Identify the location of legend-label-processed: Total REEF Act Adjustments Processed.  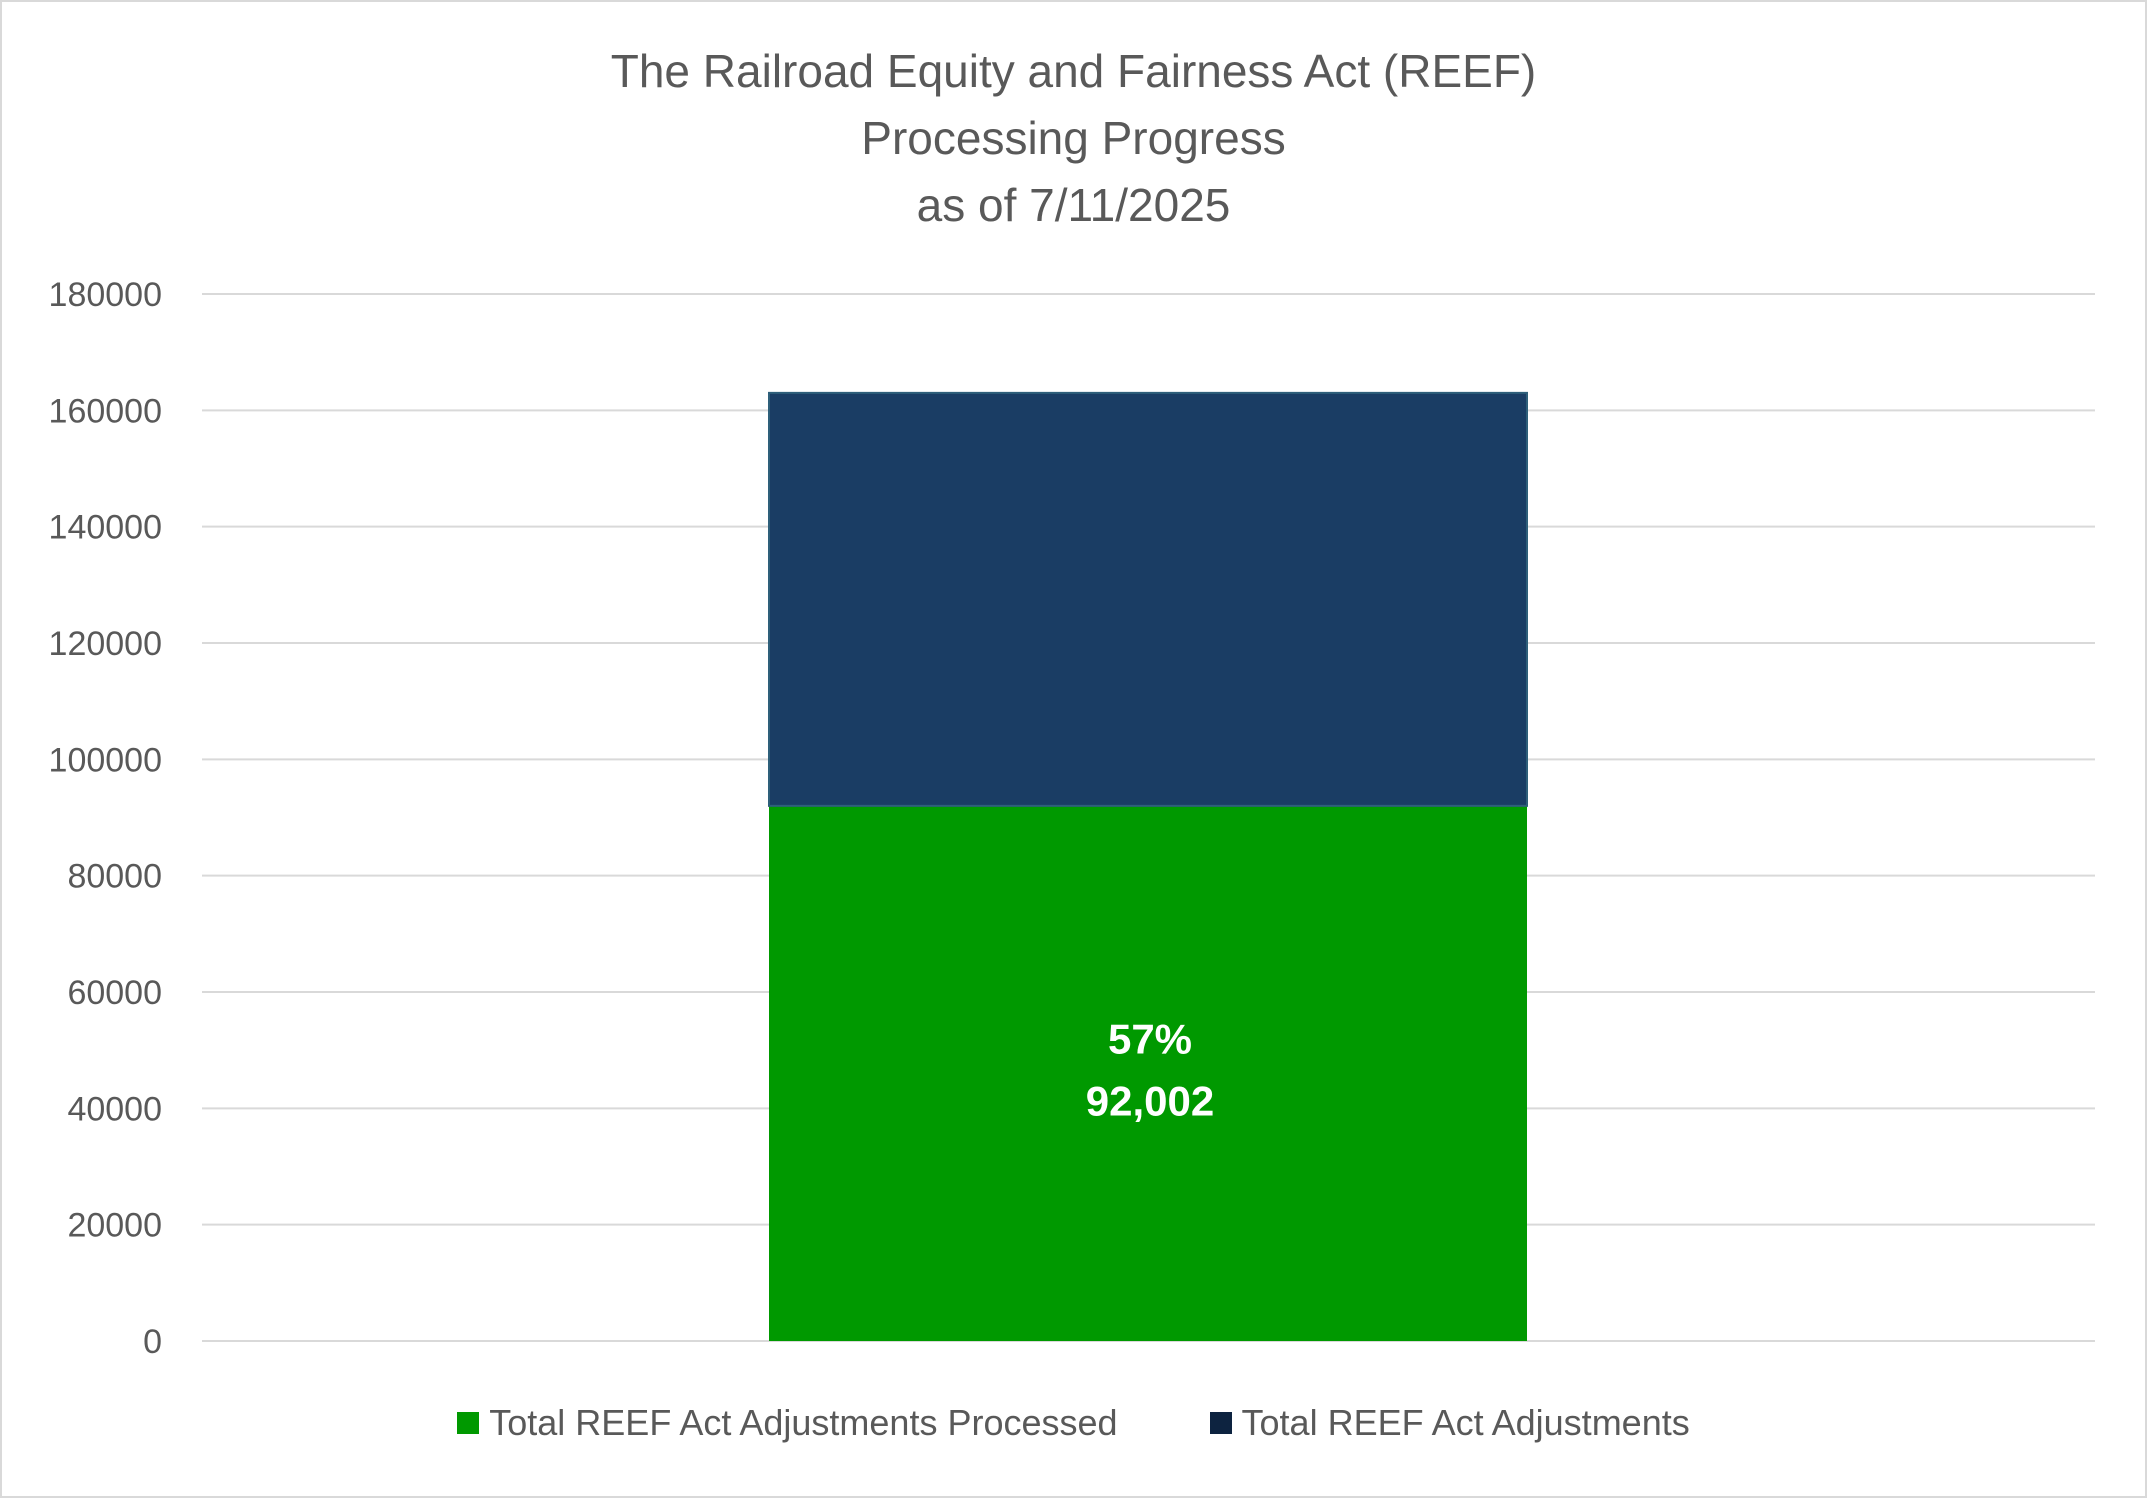
(803, 1422).